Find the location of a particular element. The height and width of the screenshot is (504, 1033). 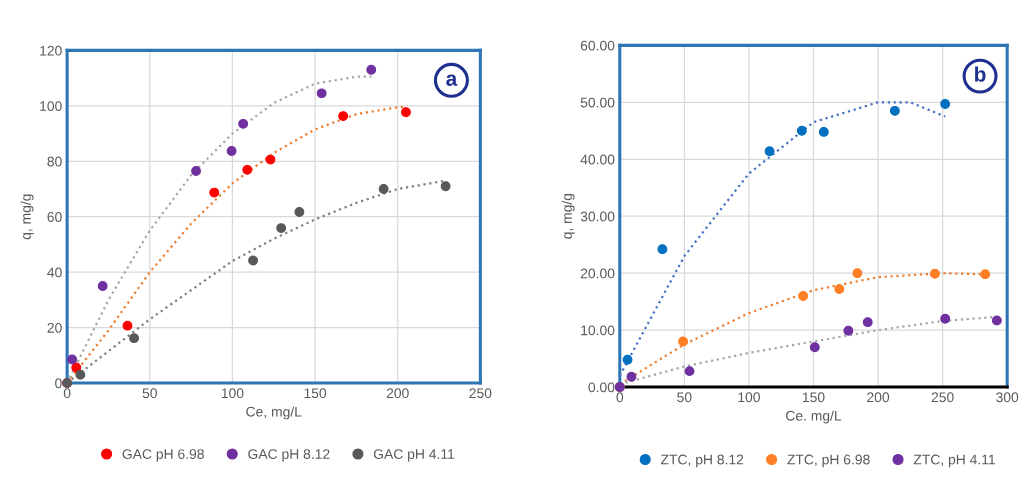

y-tick-label: 40 is located at coordinates (54, 272).